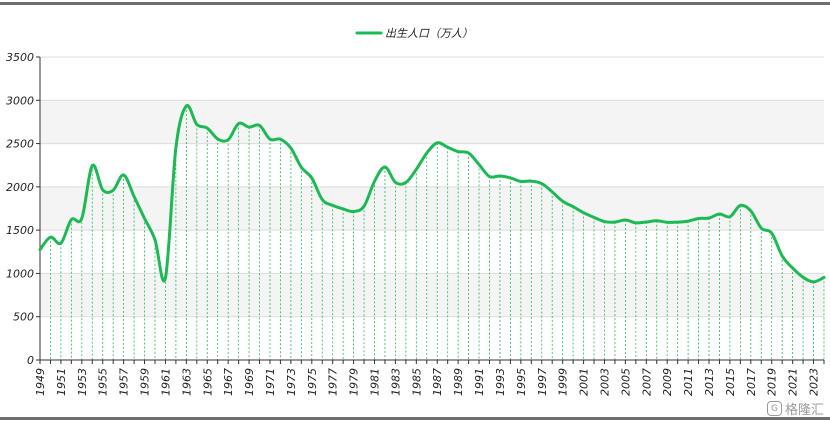 The image size is (830, 424). What do you see at coordinates (165, 382) in the screenshot?
I see `x-tick-label-1961: 1961` at bounding box center [165, 382].